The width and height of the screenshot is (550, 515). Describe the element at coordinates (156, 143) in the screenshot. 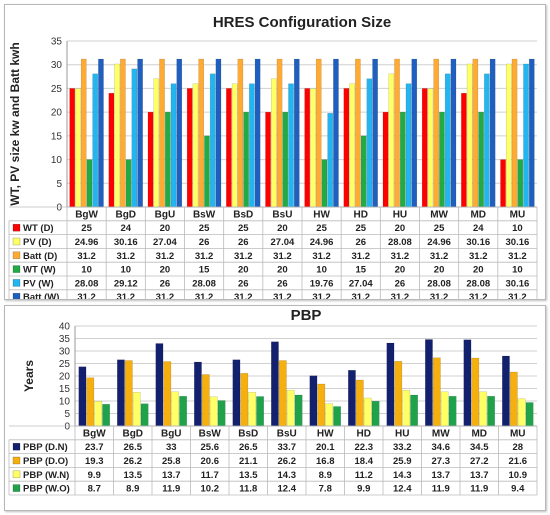

I see `bar-pv-d-bgu` at that location.